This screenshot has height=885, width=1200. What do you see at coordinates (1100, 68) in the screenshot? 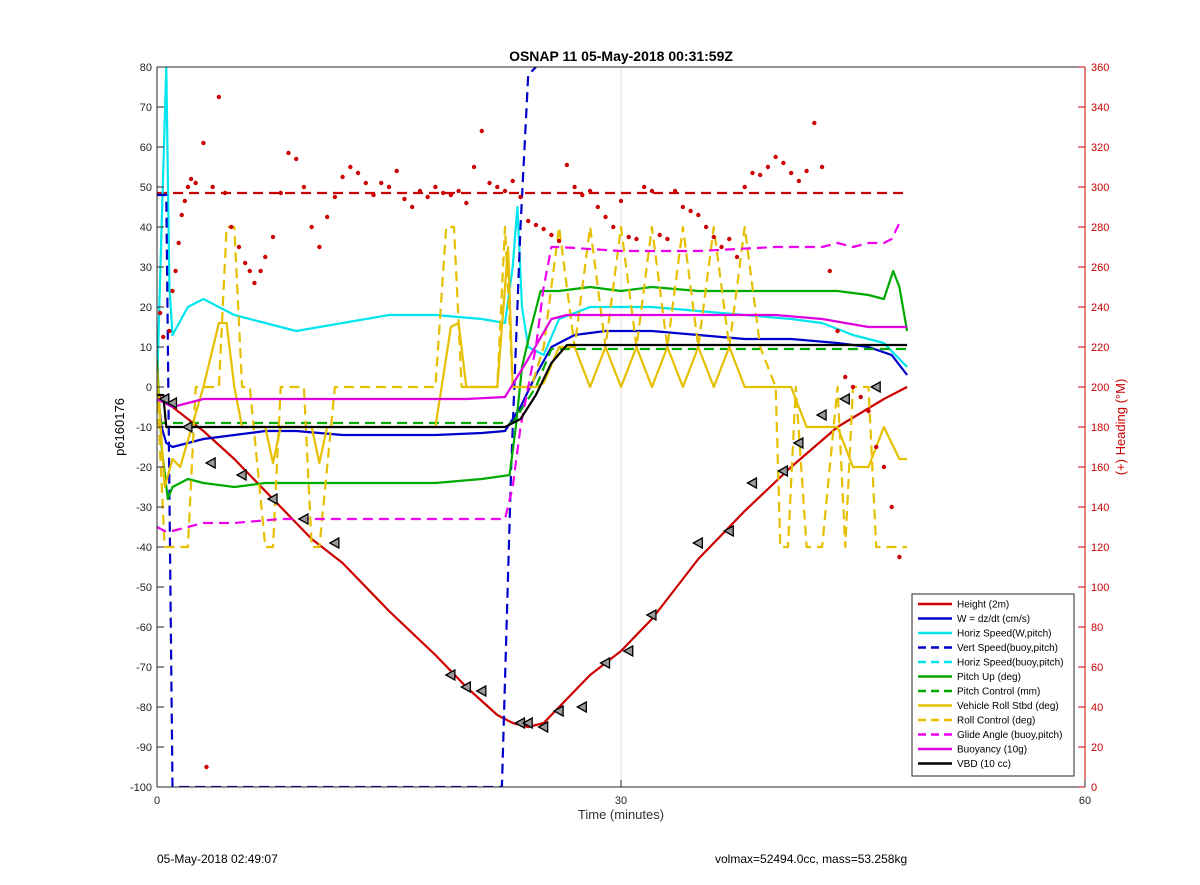
I see `y2-tick-label-18: 360` at bounding box center [1100, 68].